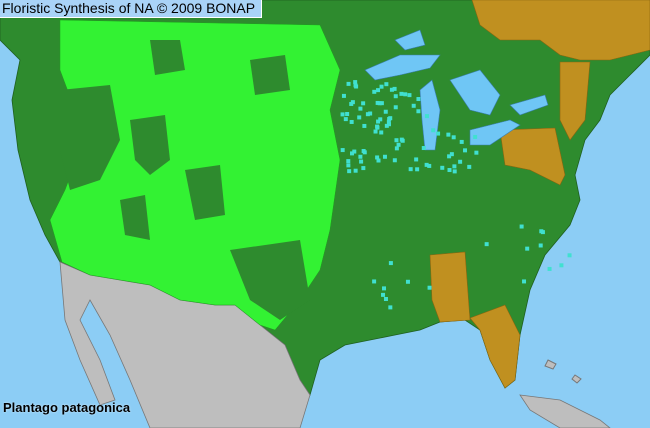 The width and height of the screenshot is (650, 428). I want to click on region-florida, so click(495, 346).